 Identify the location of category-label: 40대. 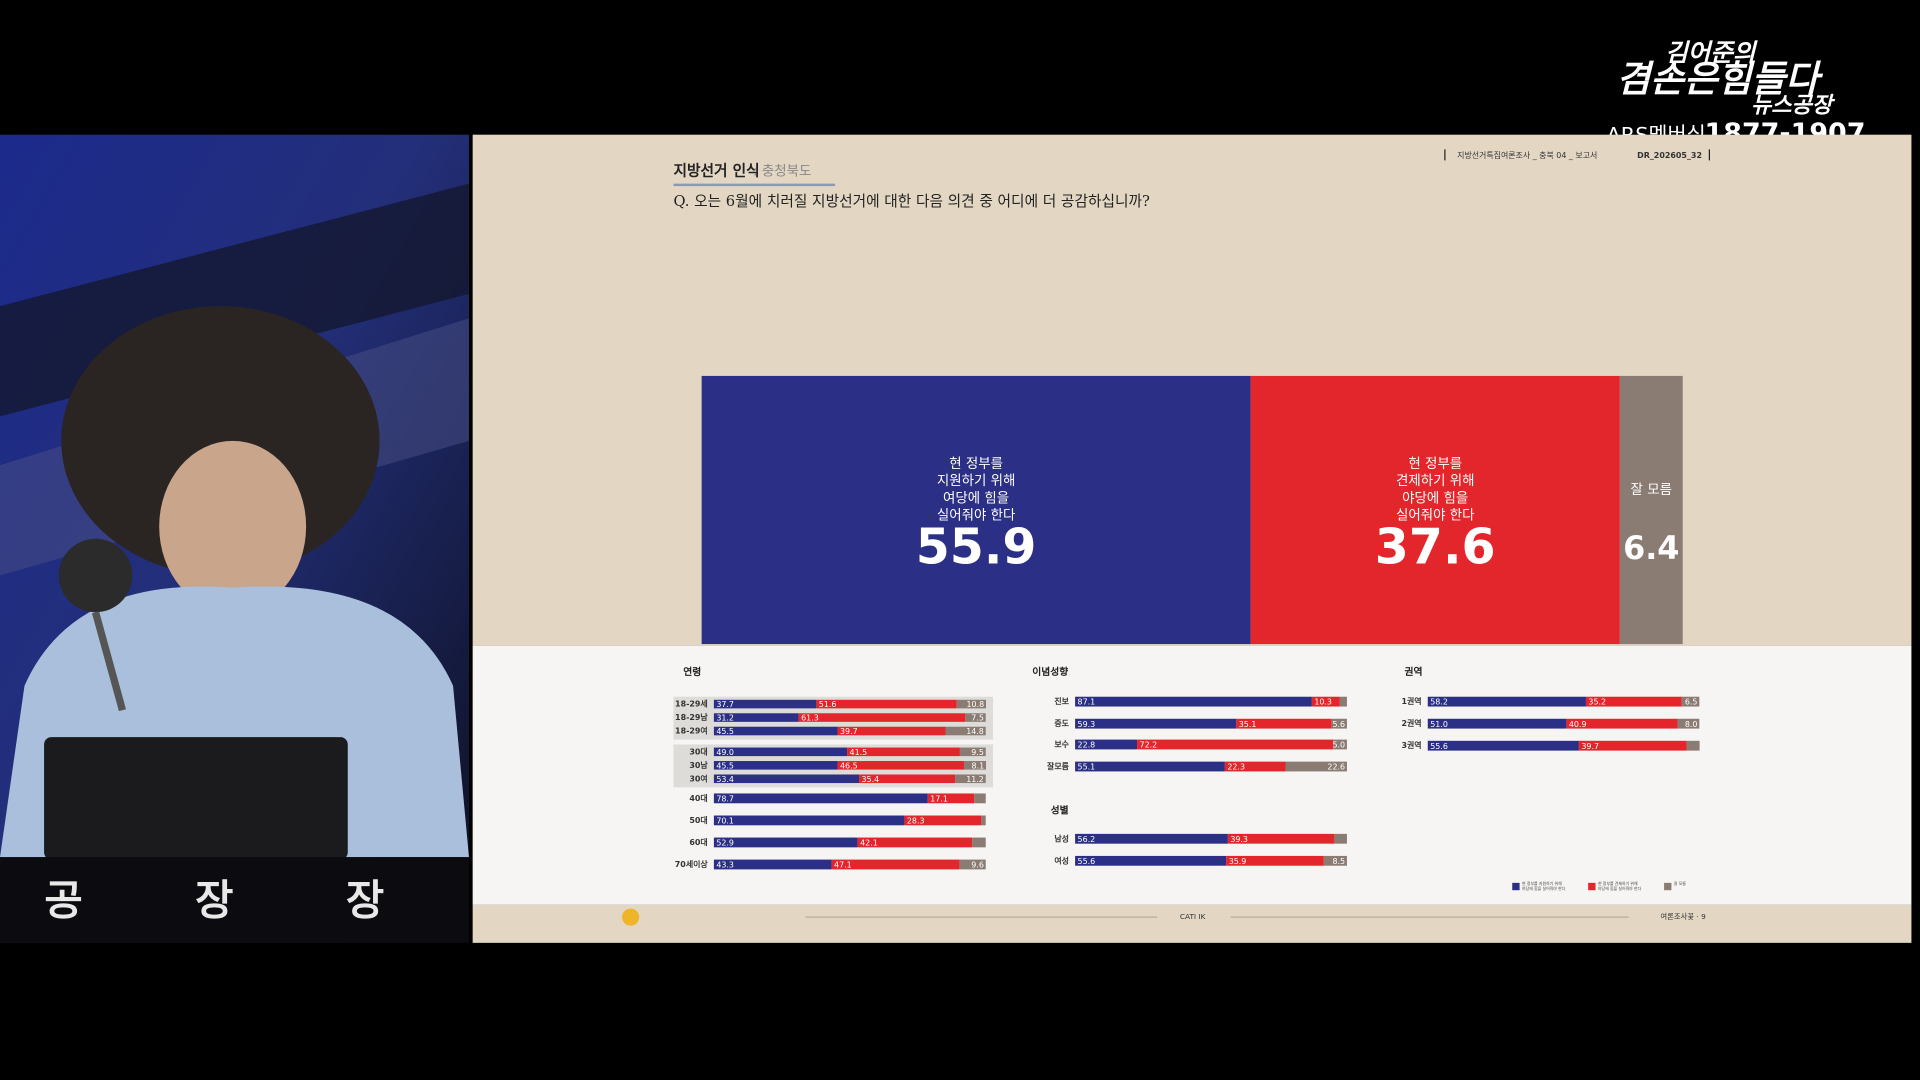
(698, 798).